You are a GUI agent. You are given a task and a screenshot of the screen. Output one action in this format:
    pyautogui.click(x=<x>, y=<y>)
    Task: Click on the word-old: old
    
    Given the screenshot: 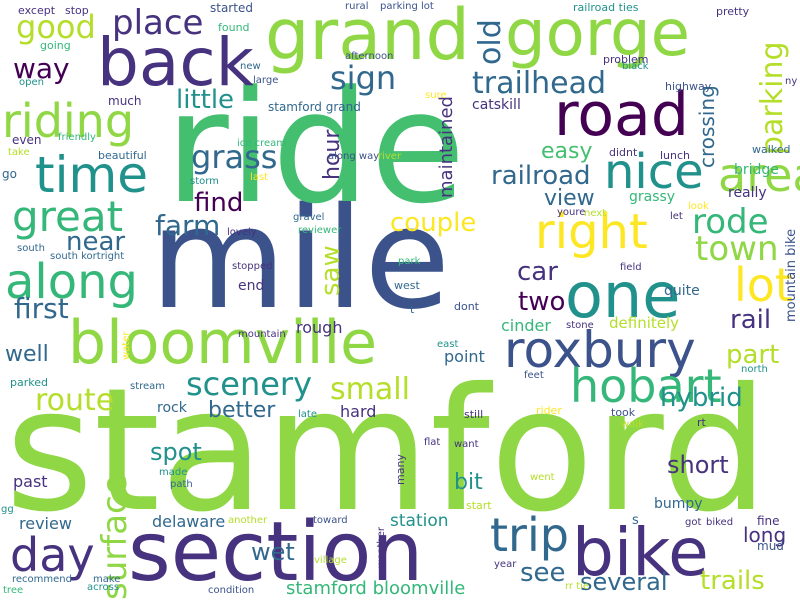 What is the action you would take?
    pyautogui.click(x=490, y=42)
    